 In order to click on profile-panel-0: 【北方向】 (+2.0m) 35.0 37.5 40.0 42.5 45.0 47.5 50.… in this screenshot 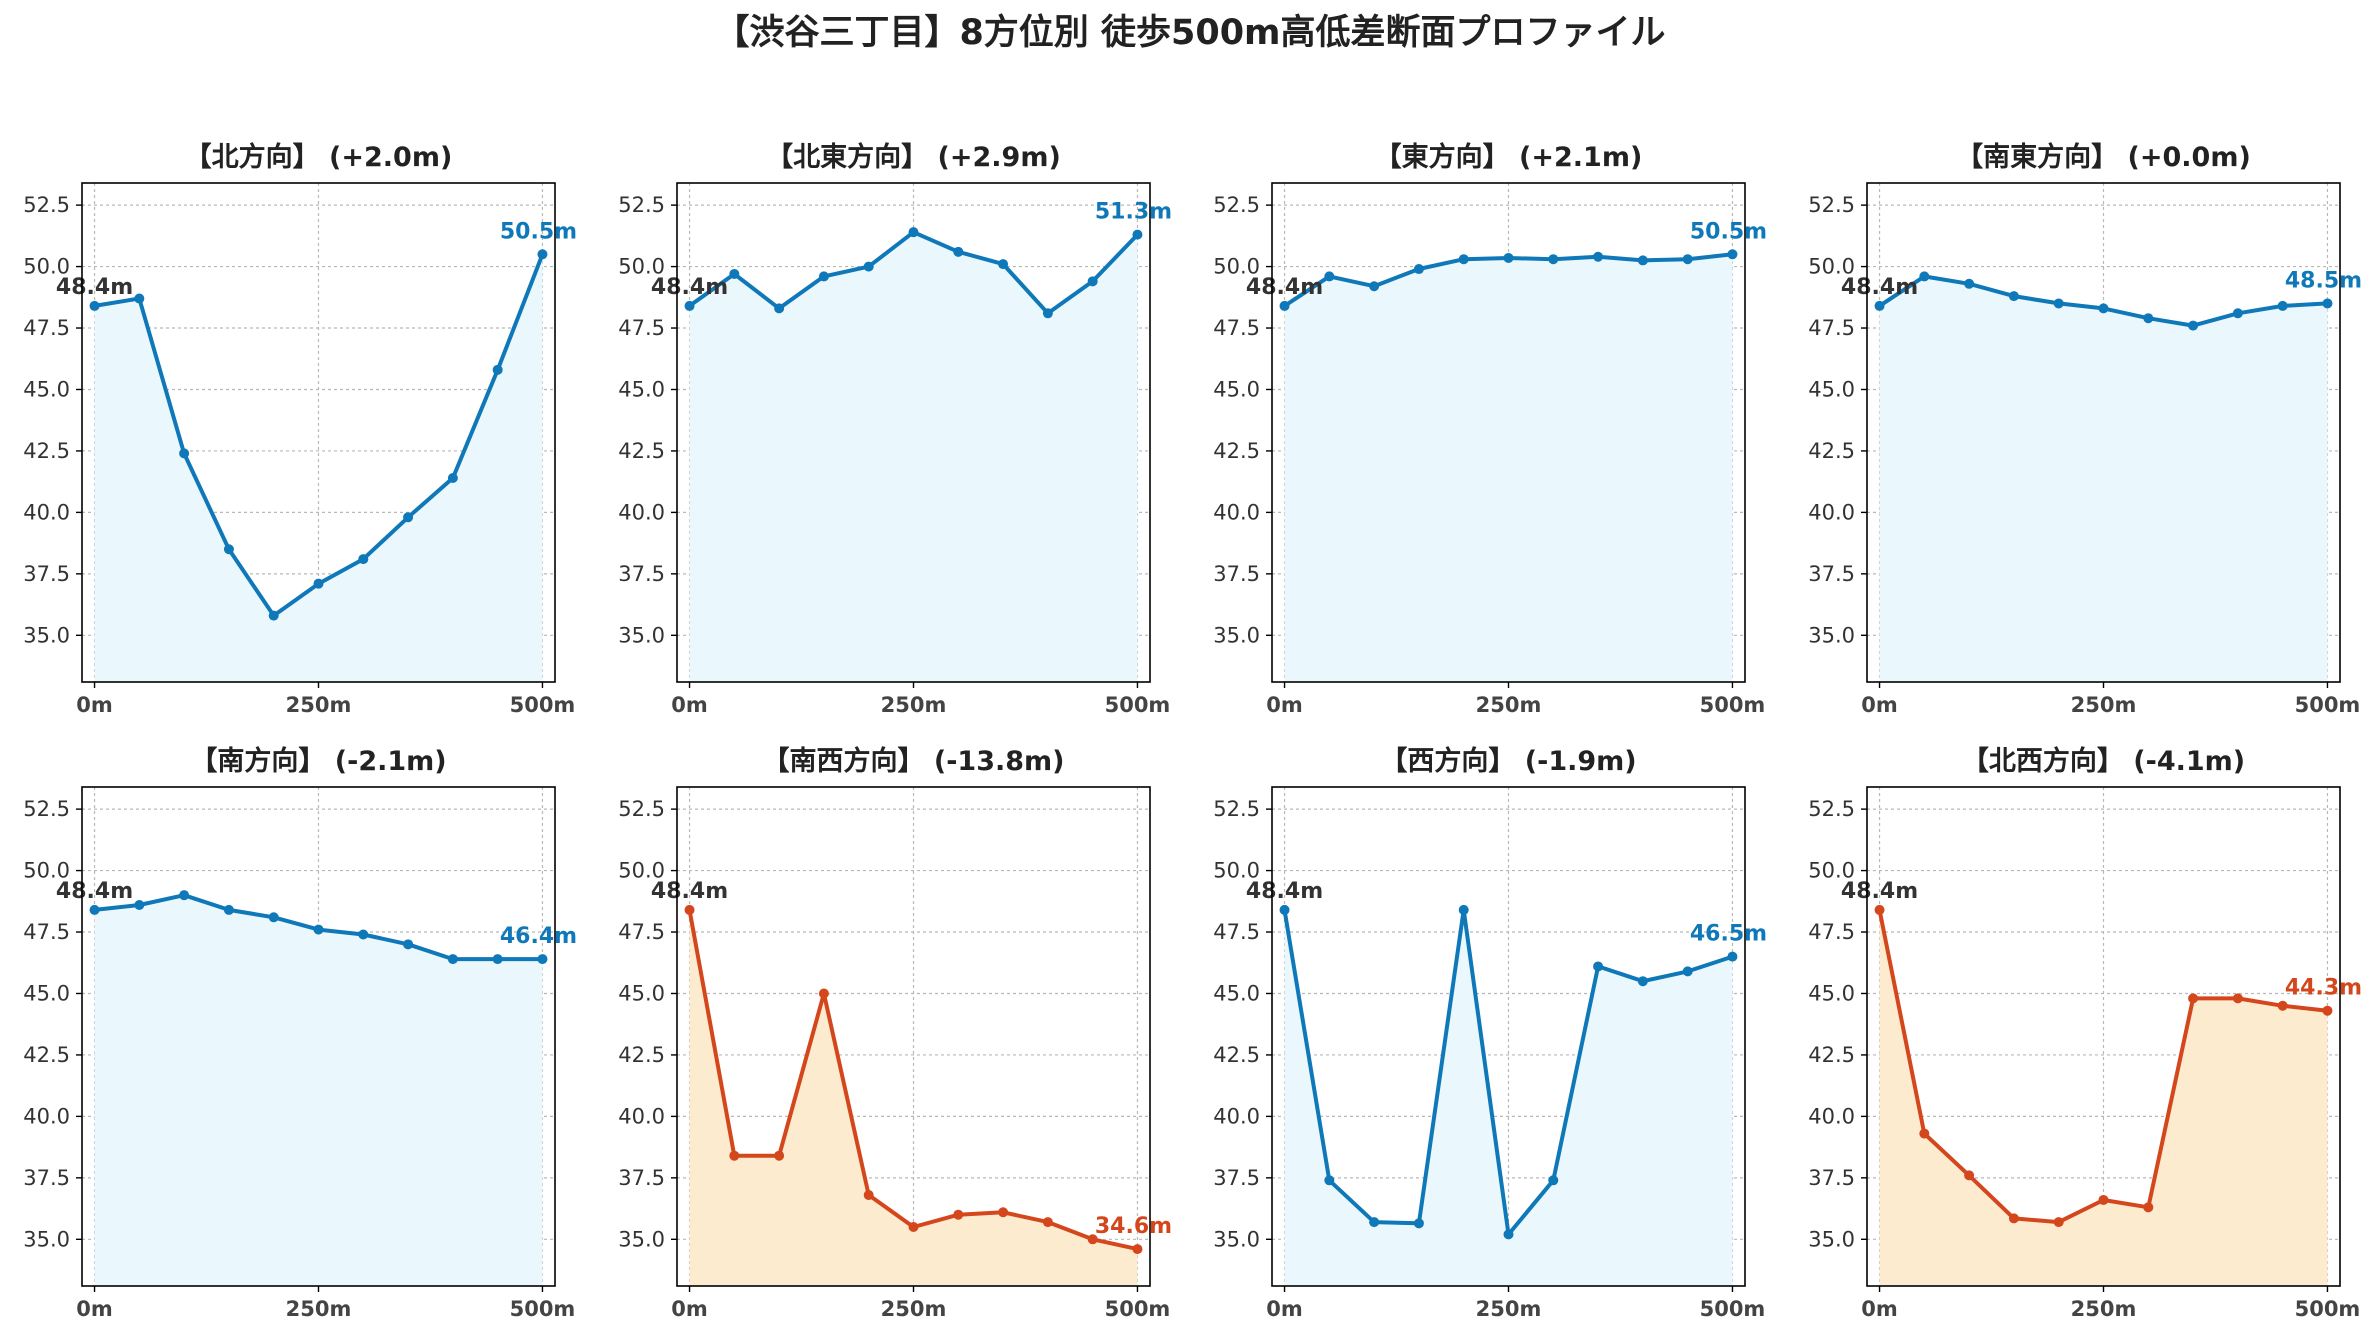, I will do `click(300, 429)`.